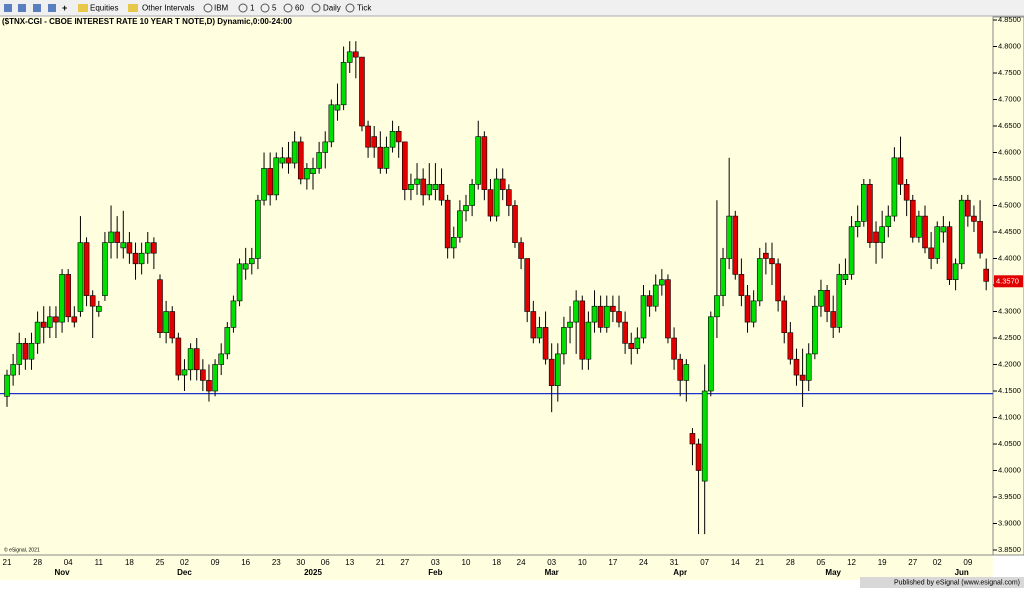 The width and height of the screenshot is (1024, 593). Describe the element at coordinates (704, 562) in the screenshot. I see `x-tick-label: 07` at that location.